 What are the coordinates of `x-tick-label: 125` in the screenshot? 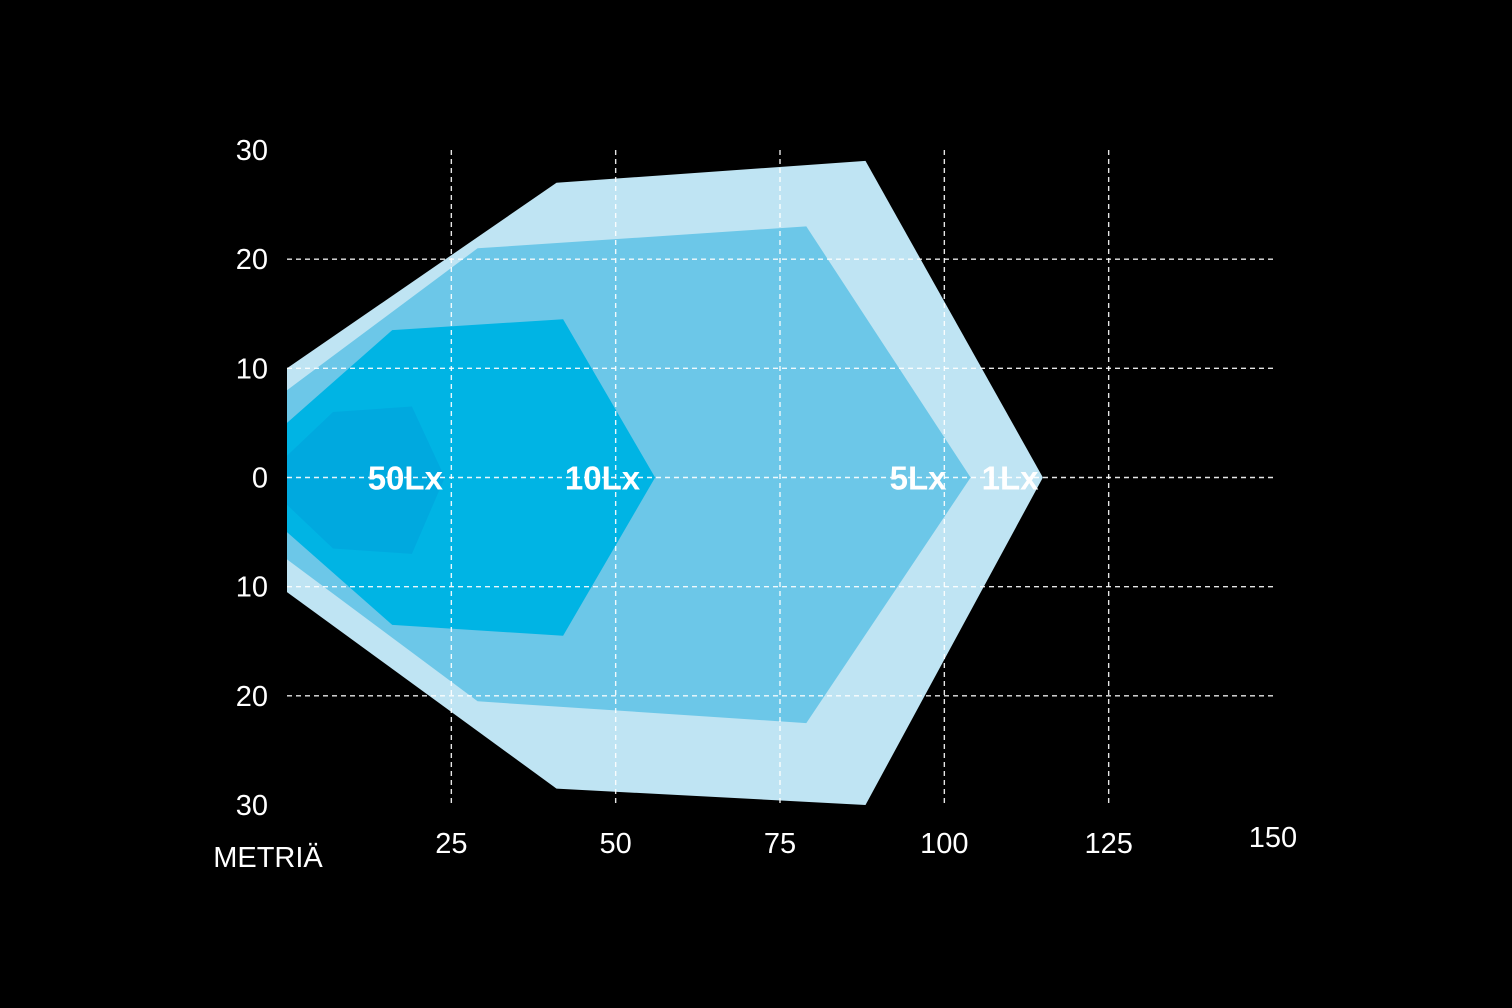 It's located at (1108, 844).